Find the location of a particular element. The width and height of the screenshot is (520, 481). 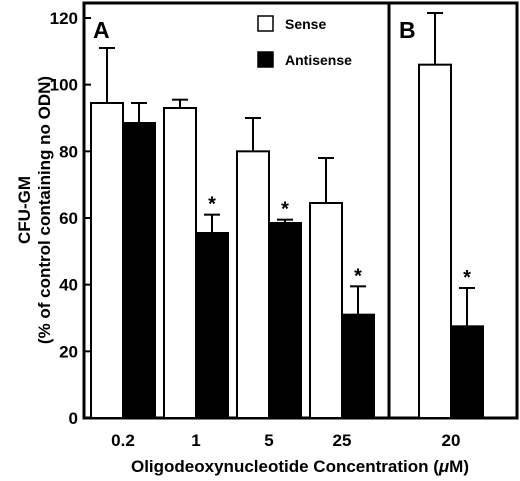

y-tick-label: 60 is located at coordinates (68, 218).